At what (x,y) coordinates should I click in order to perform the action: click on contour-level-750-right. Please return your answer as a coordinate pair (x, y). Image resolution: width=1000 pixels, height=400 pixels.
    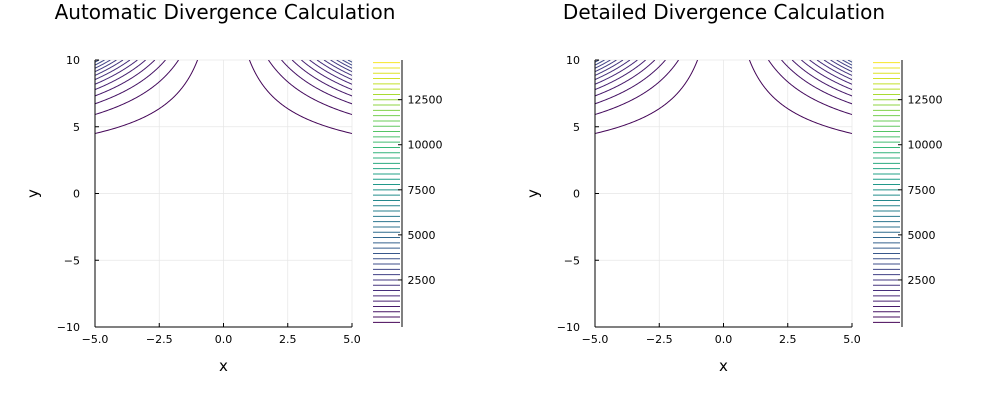
    Looking at the image, I should click on (816, 82).